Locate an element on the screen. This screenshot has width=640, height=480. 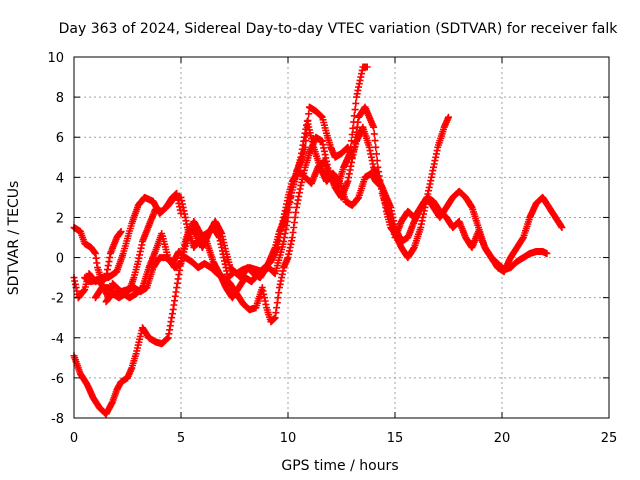
y-axis-label: SDTVAR / TECUs is located at coordinates (14, 238).